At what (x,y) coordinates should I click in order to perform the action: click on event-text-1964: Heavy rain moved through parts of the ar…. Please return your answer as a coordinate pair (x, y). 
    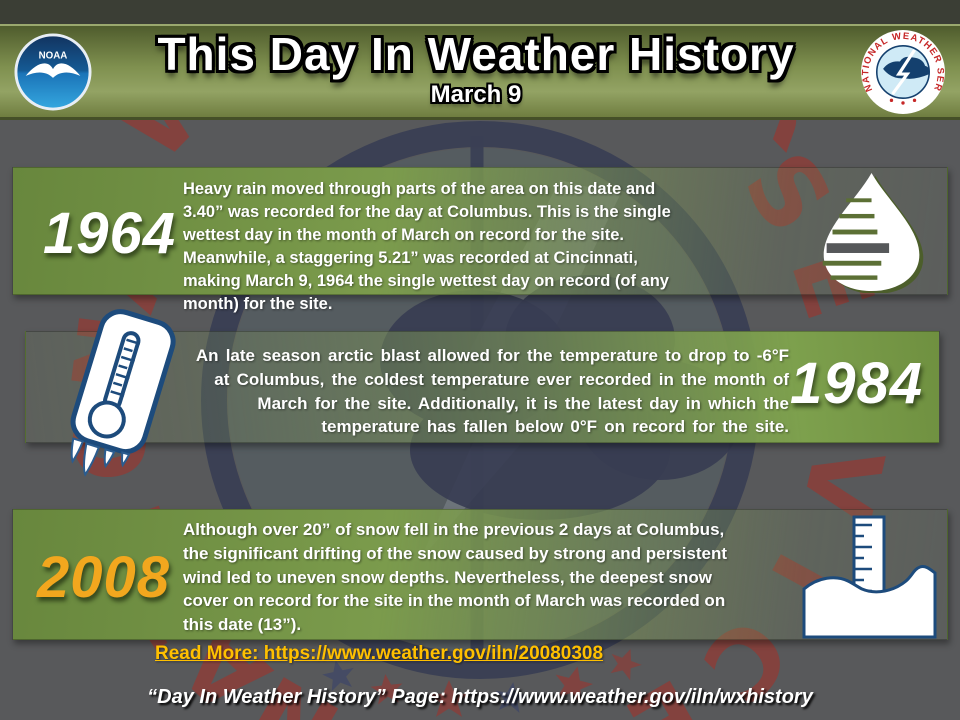
    Looking at the image, I should click on (427, 247).